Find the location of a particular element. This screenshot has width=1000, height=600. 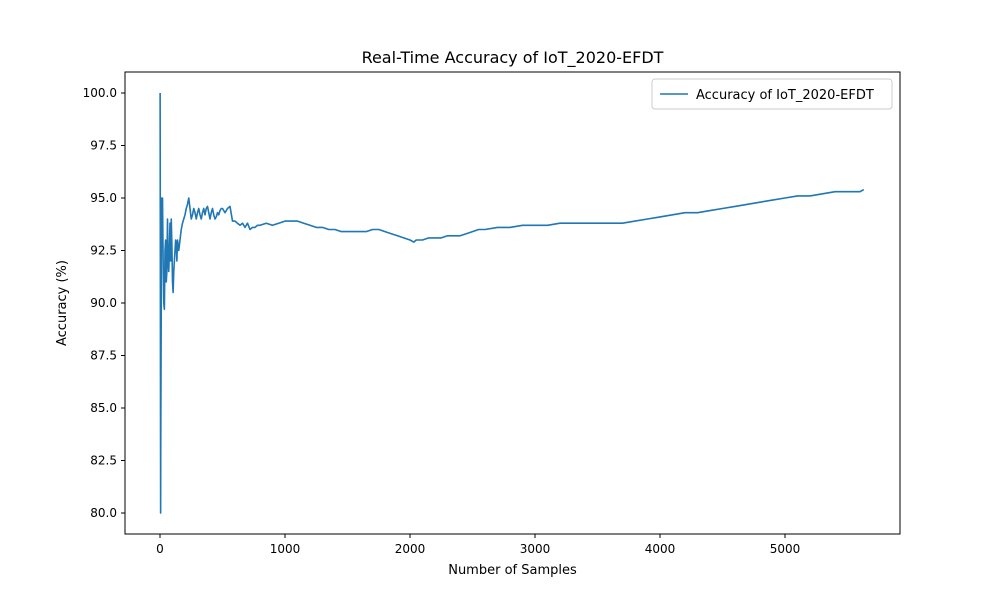

legend-entry-label: Accuracy of IoT_2020-EFDT is located at coordinates (785, 95).